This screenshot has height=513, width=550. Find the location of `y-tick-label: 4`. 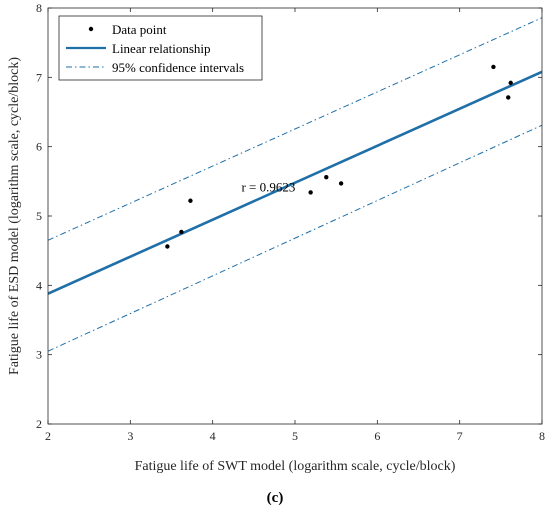

y-tick-label: 4 is located at coordinates (39, 285).